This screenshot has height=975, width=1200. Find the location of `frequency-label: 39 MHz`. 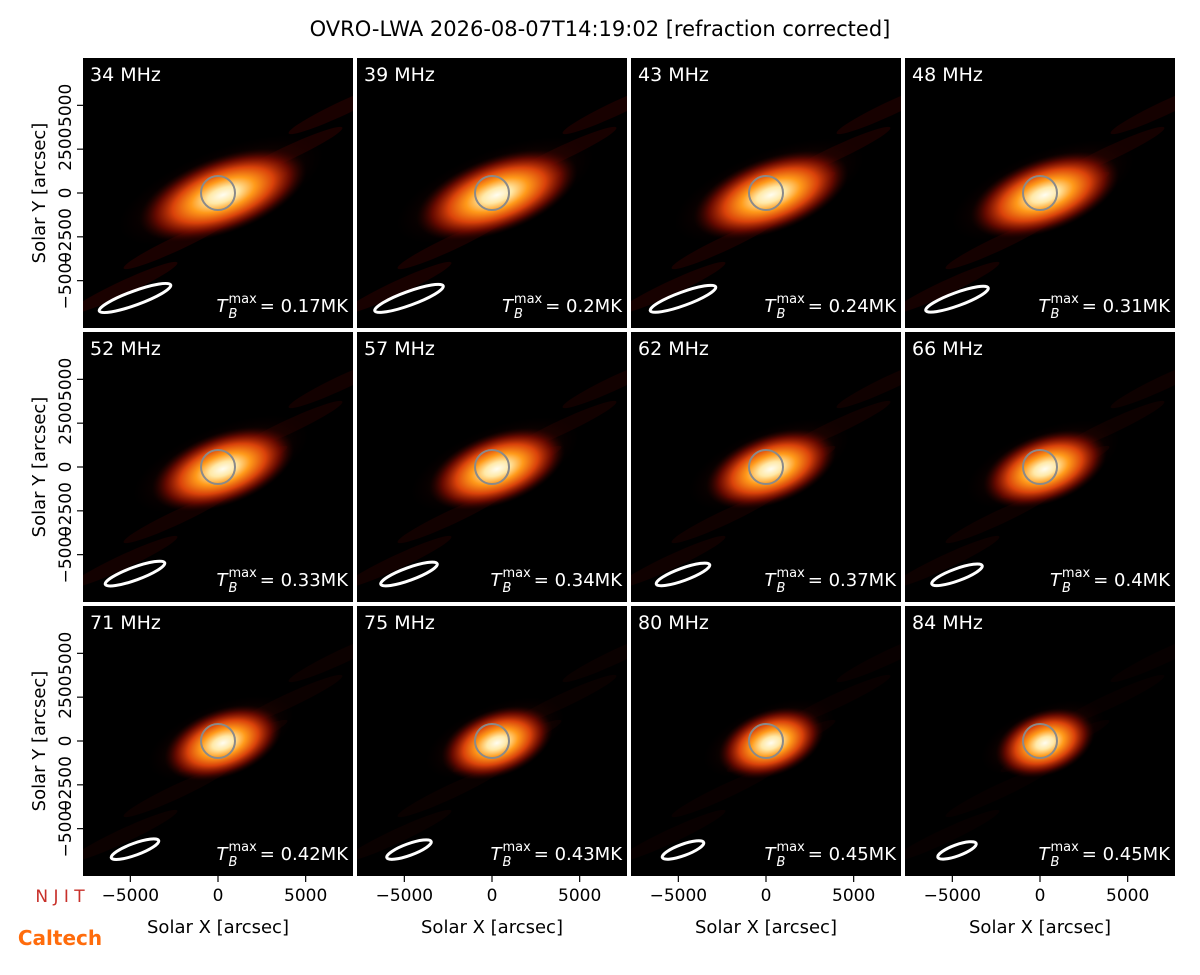

frequency-label: 39 MHz is located at coordinates (399, 75).